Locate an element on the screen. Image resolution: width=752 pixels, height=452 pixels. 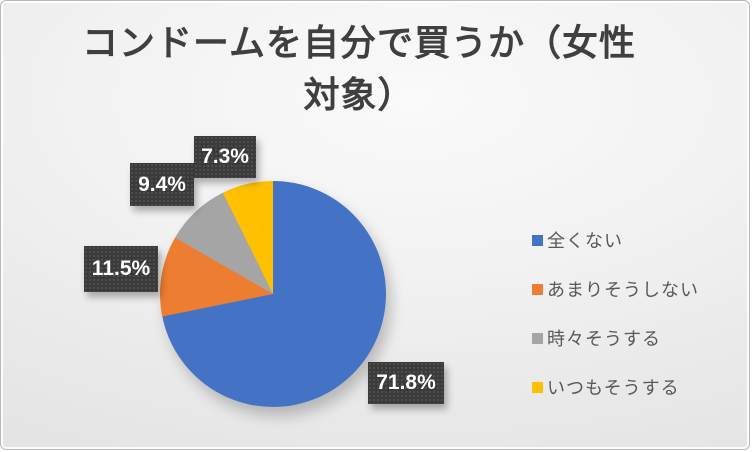
legend-item-always: いつもそうする is located at coordinates (615, 387).